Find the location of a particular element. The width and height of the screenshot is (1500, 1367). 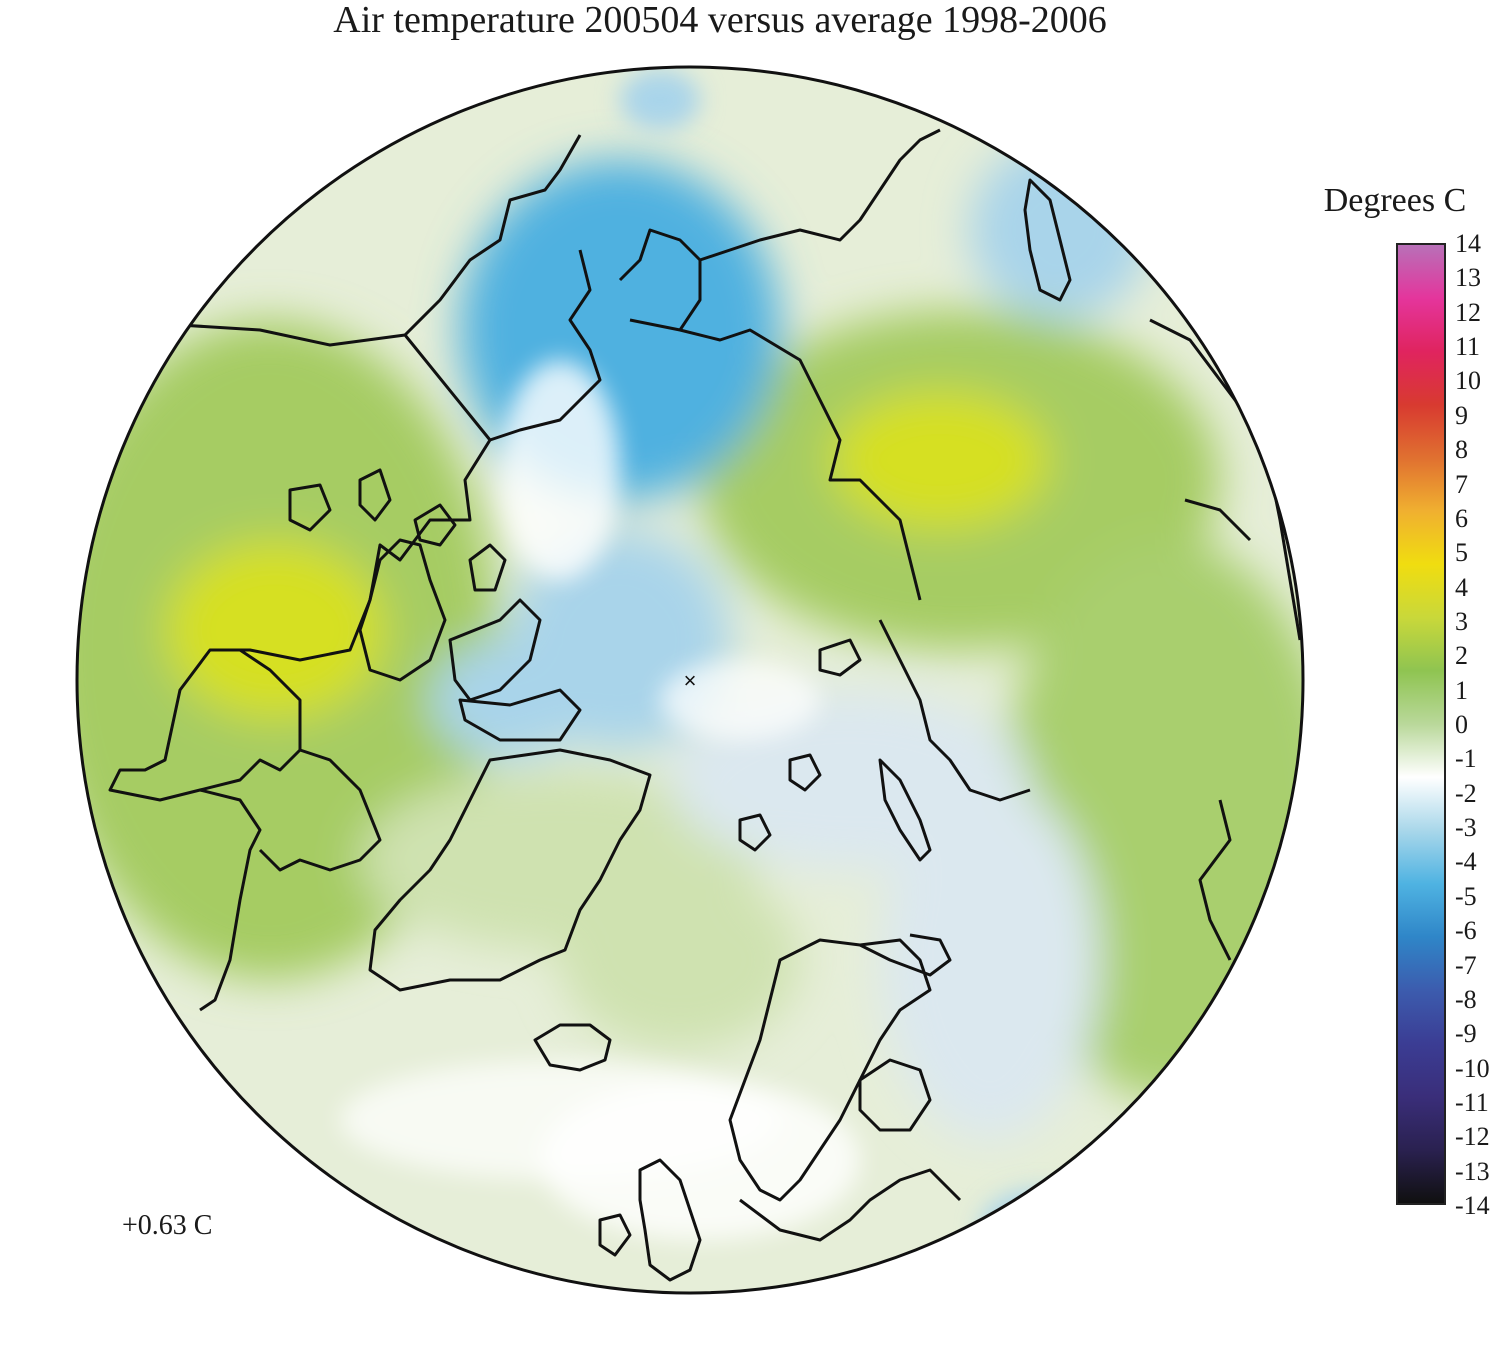

coastline-franz-josef is located at coordinates (755, 832).